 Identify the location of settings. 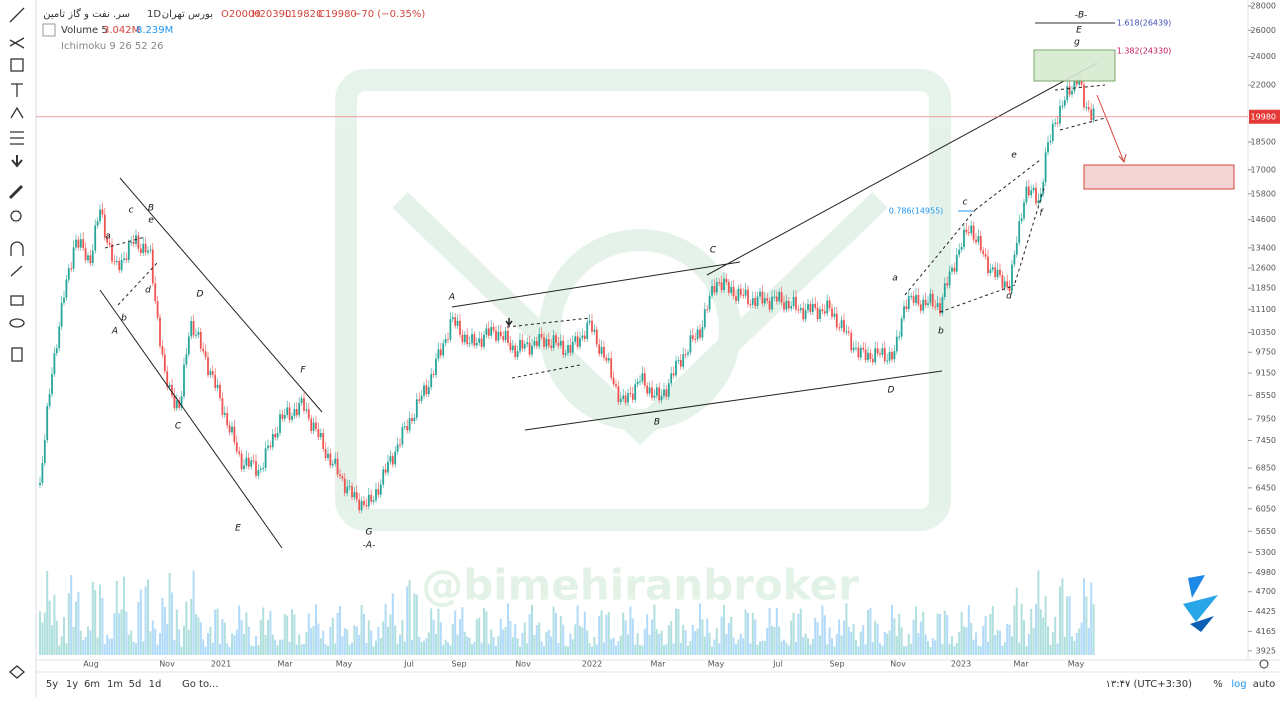
(1264, 664).